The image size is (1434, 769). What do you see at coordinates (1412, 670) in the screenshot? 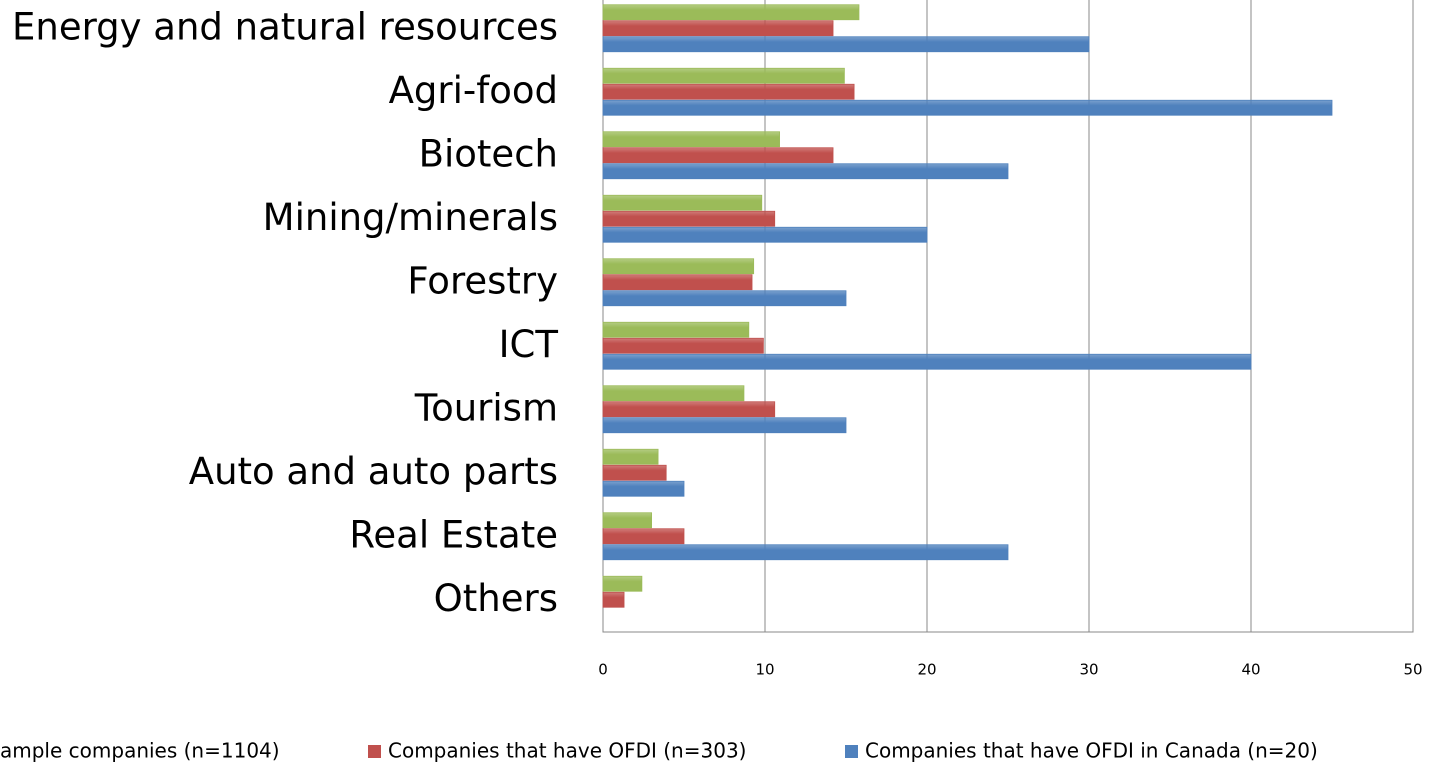
I see `x-tick-label: 50` at bounding box center [1412, 670].